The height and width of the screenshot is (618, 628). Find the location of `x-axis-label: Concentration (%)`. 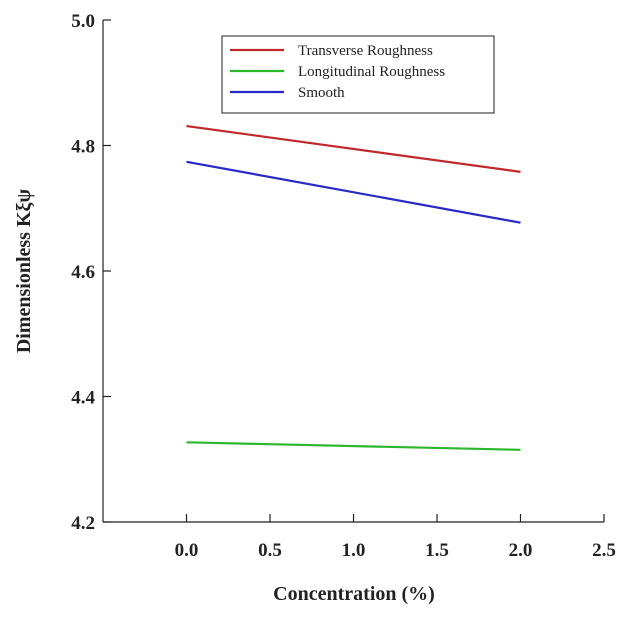

x-axis-label: Concentration (%) is located at coordinates (354, 594).